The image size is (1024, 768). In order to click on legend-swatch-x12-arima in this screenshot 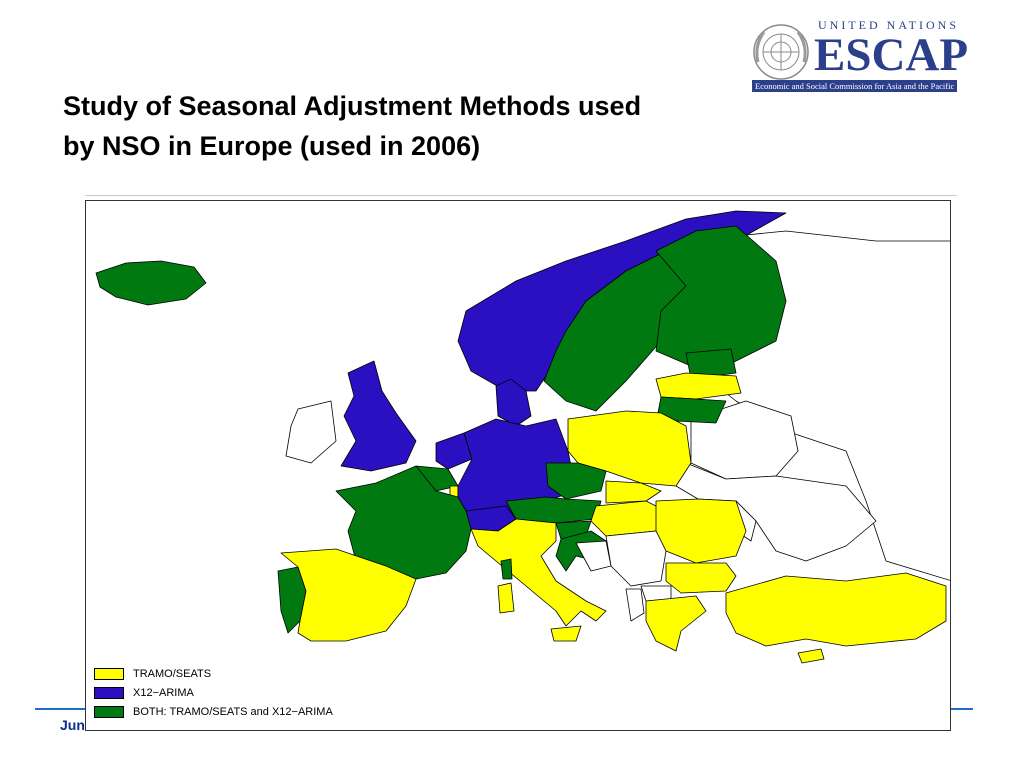, I will do `click(109, 692)`.